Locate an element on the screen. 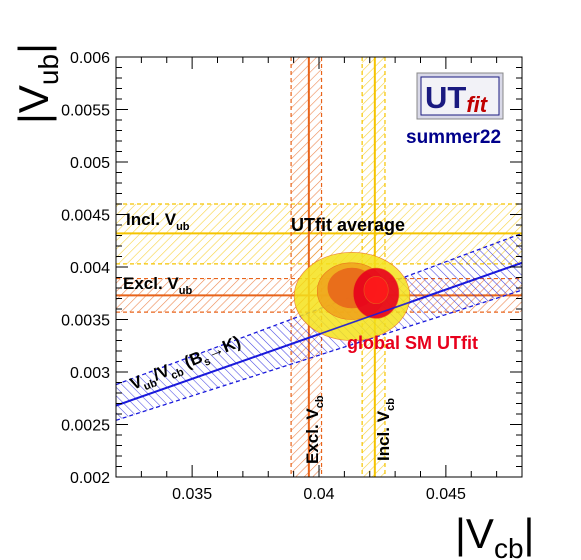  utfit-logo: UTfit is located at coordinates (460, 96).